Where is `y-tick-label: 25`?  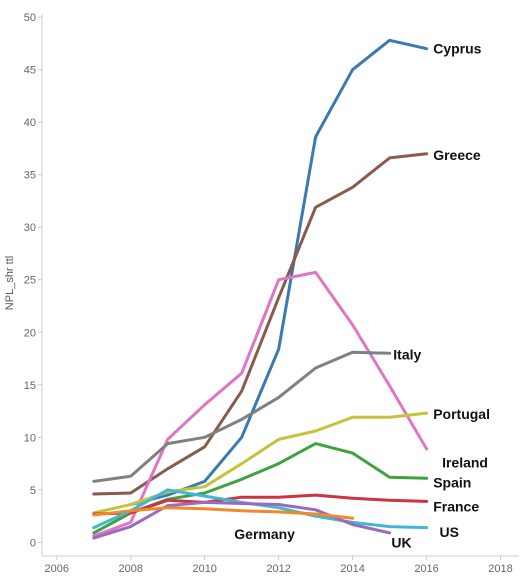 y-tick-label: 25 is located at coordinates (30, 281).